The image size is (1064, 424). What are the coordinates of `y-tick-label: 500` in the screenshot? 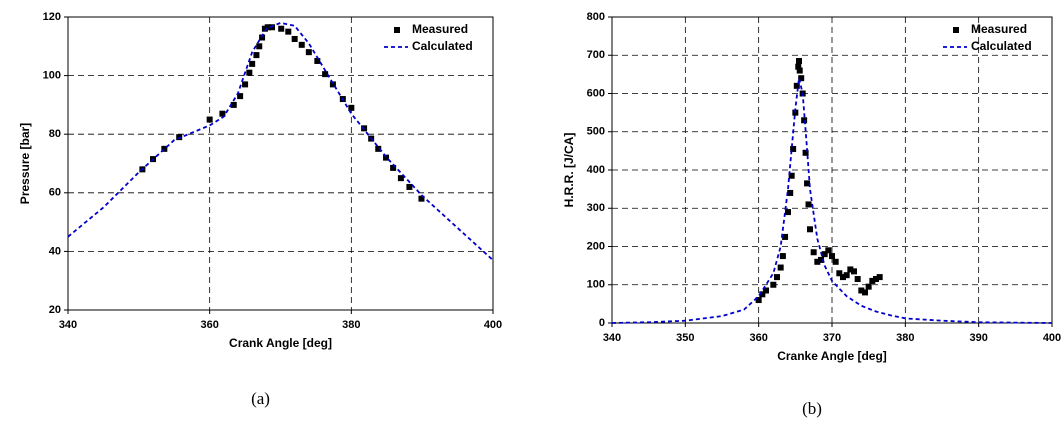 It's located at (596, 132).